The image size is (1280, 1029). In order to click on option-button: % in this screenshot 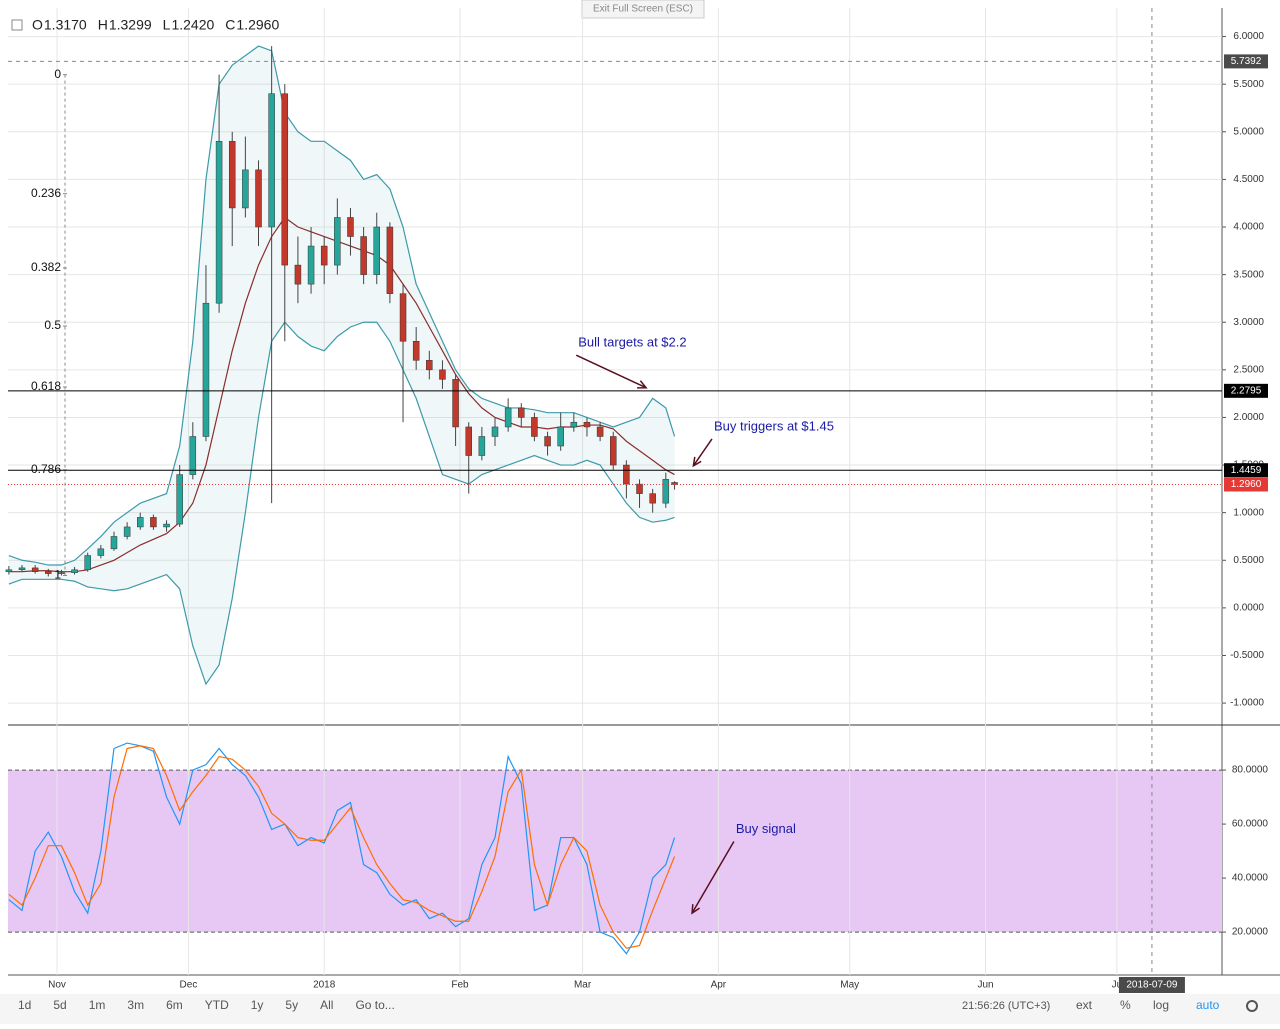, I will do `click(1125, 1005)`.